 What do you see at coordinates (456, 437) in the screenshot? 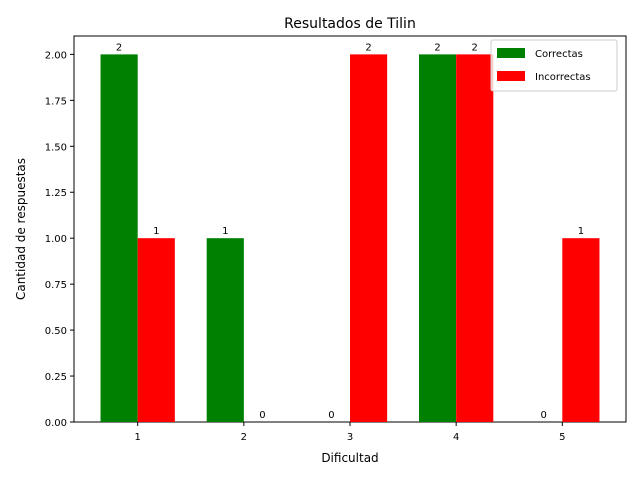
I see `x-tick-label: 4` at bounding box center [456, 437].